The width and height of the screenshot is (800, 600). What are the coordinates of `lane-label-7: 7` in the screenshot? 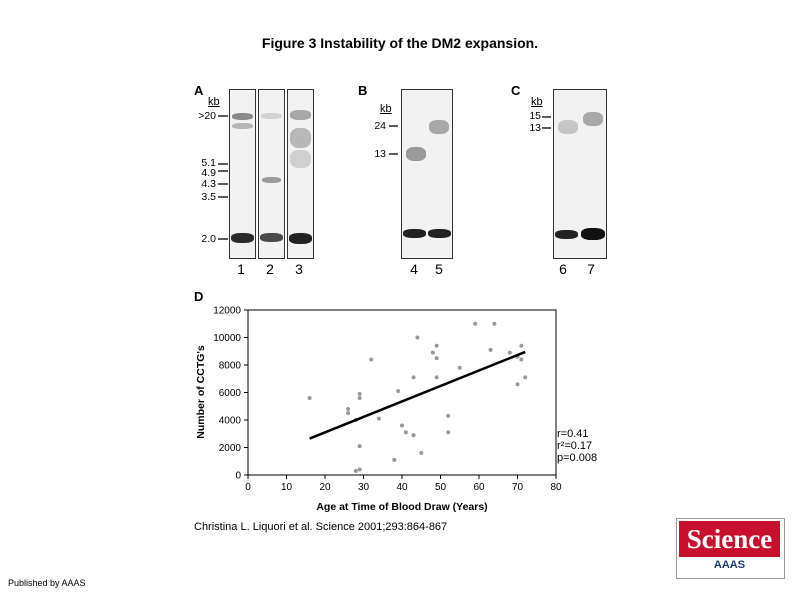 It's located at (591, 269).